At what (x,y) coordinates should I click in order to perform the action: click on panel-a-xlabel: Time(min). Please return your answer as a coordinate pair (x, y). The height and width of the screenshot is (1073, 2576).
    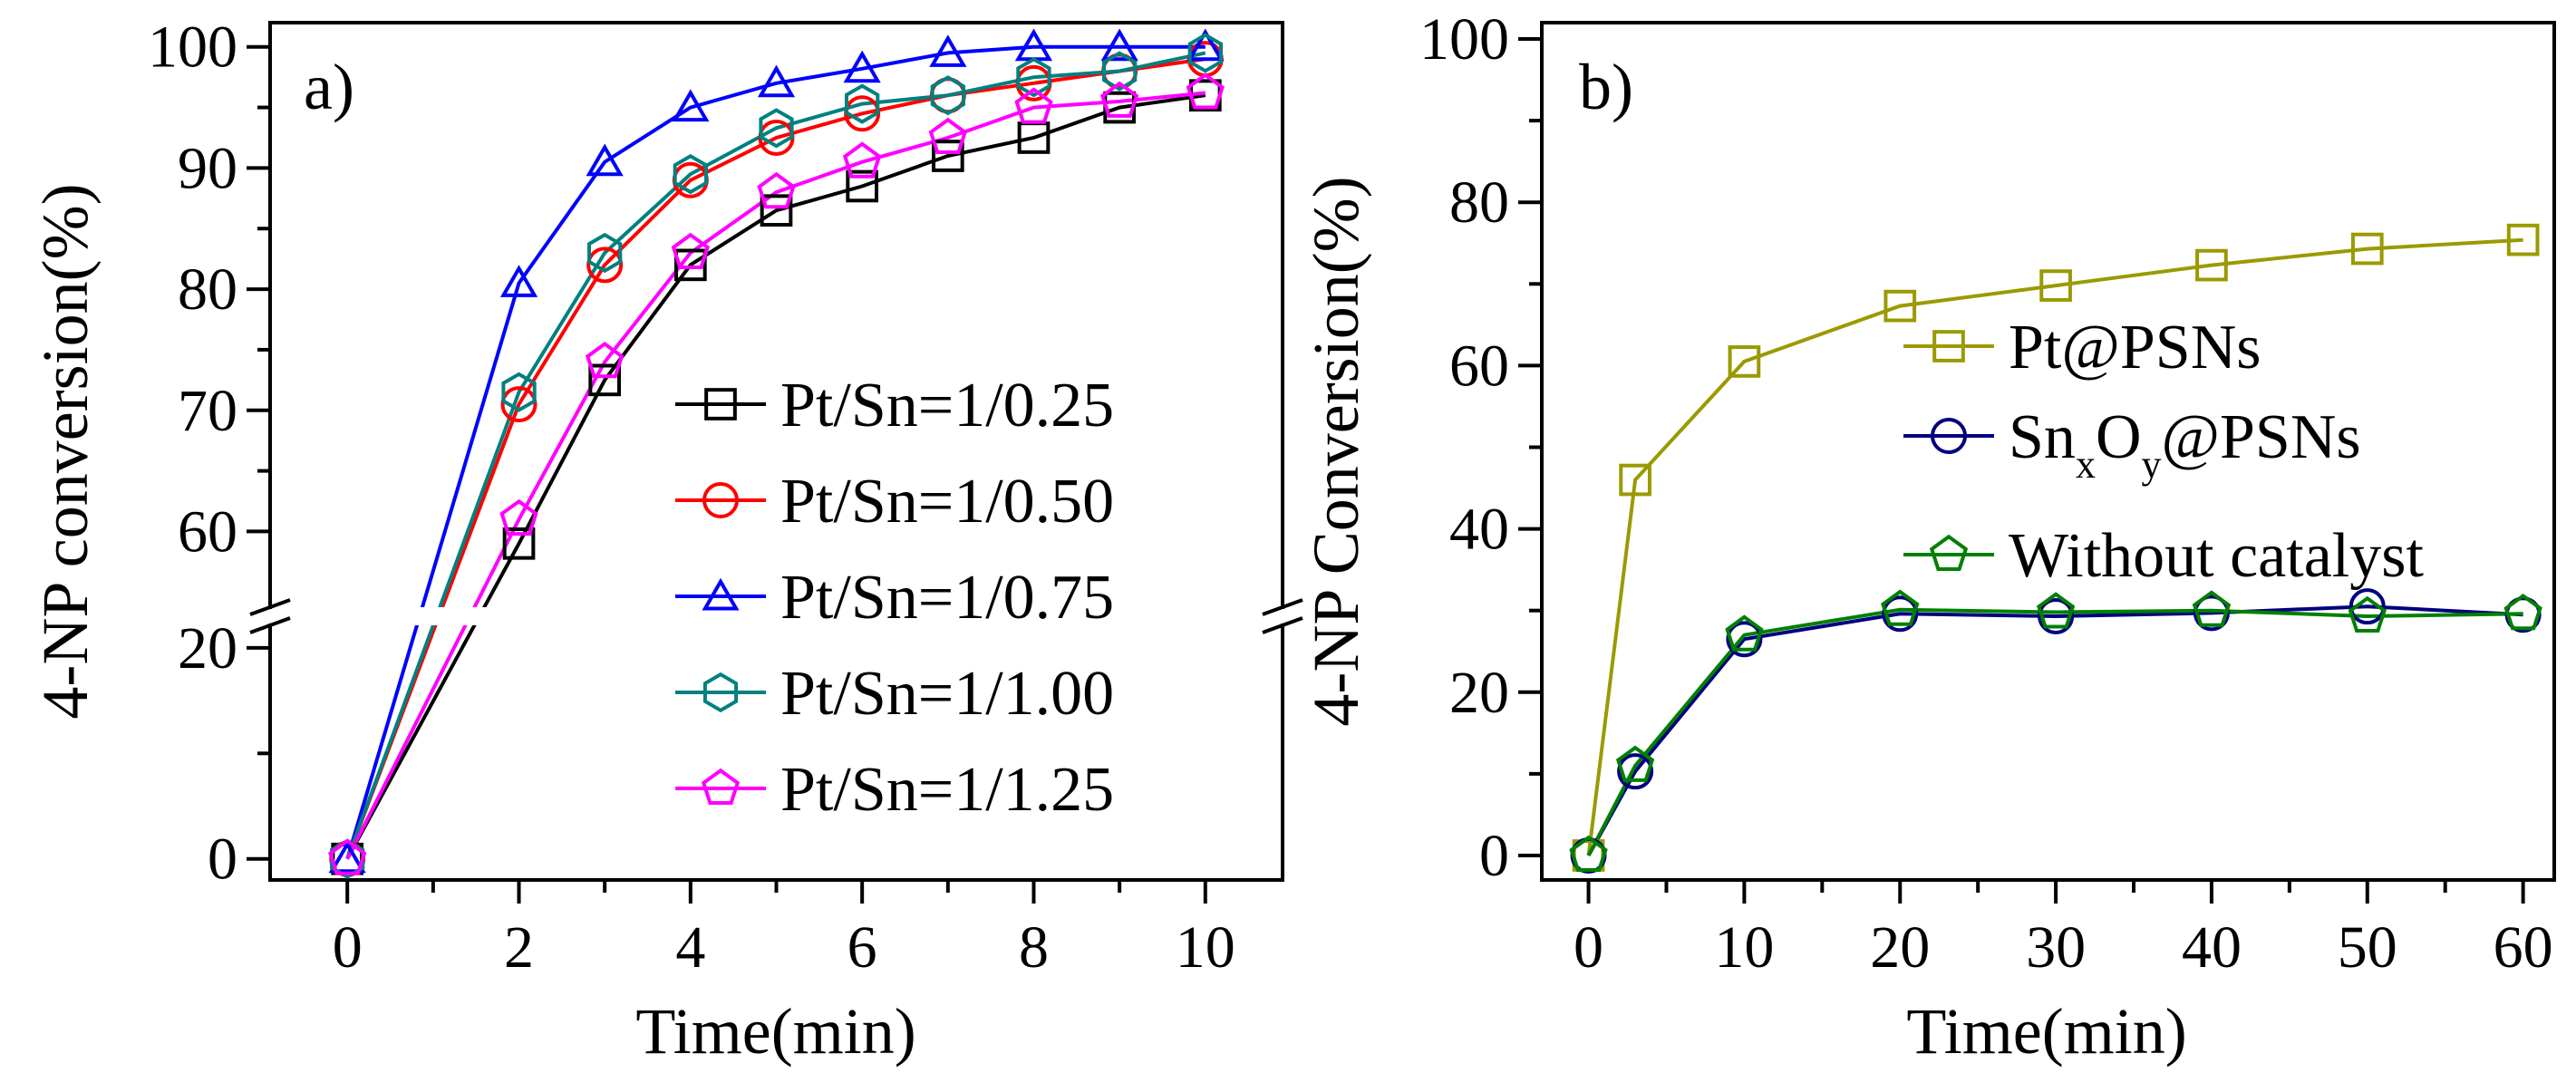
    Looking at the image, I should click on (775, 1031).